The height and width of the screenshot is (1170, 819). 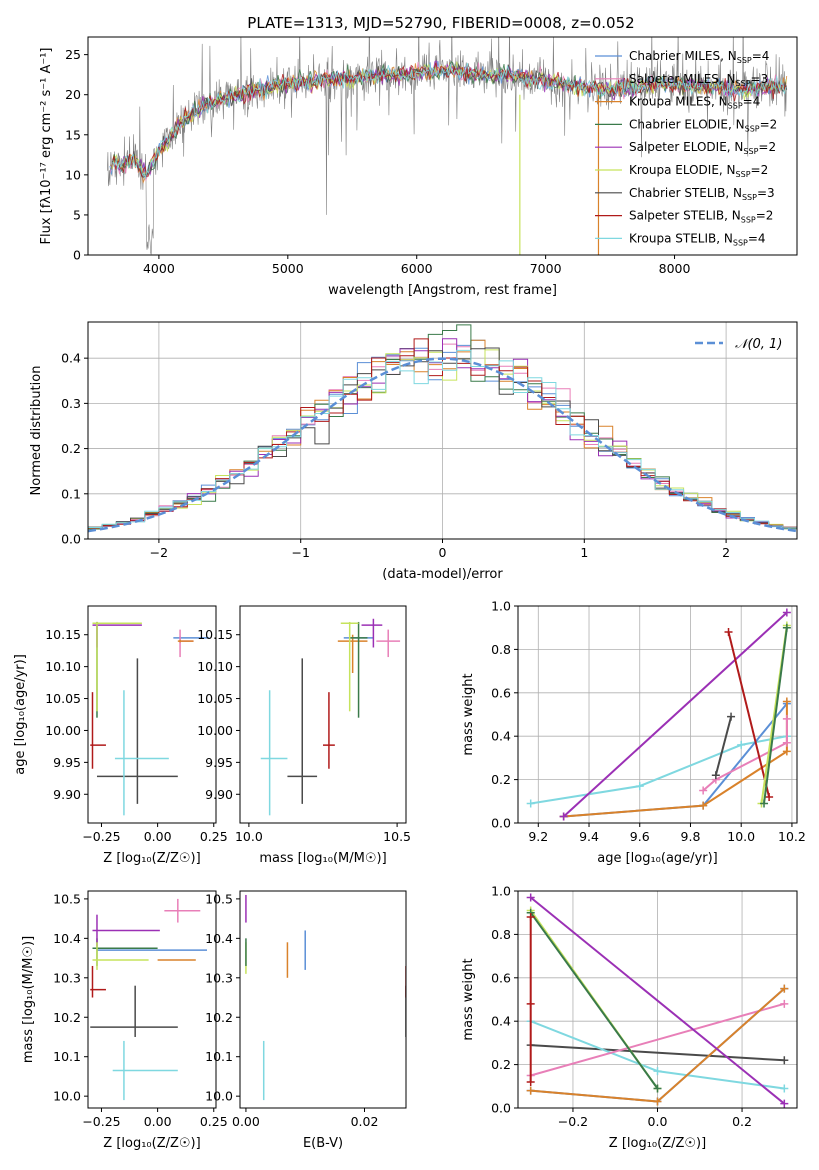 I want to click on x-tick-label: 4000, so click(x=159, y=268).